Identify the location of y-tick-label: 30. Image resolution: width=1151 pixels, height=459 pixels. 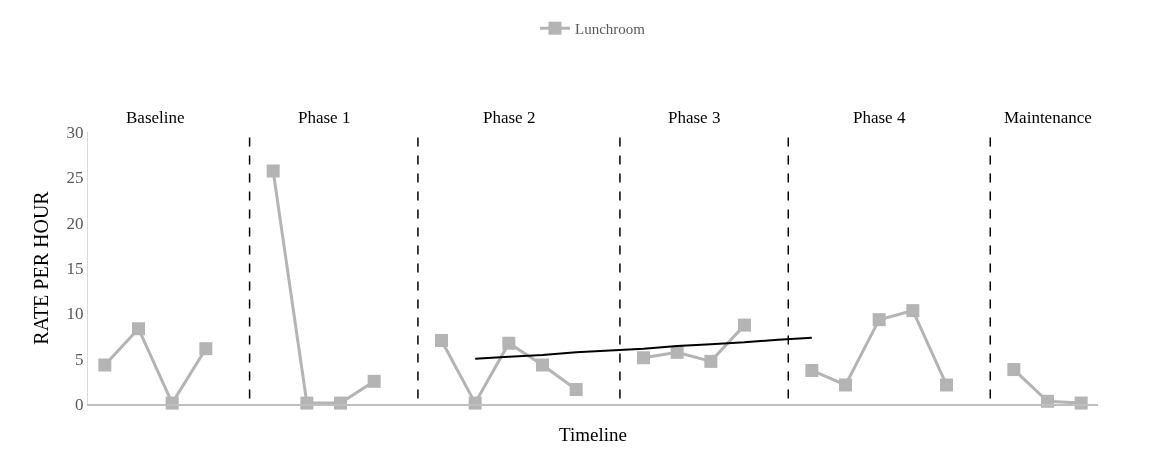
(75, 132).